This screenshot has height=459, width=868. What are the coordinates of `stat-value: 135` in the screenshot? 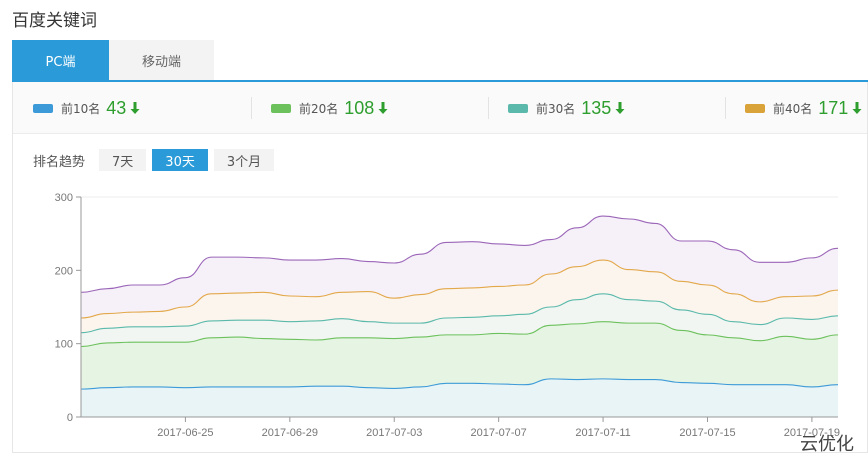 It's located at (596, 107).